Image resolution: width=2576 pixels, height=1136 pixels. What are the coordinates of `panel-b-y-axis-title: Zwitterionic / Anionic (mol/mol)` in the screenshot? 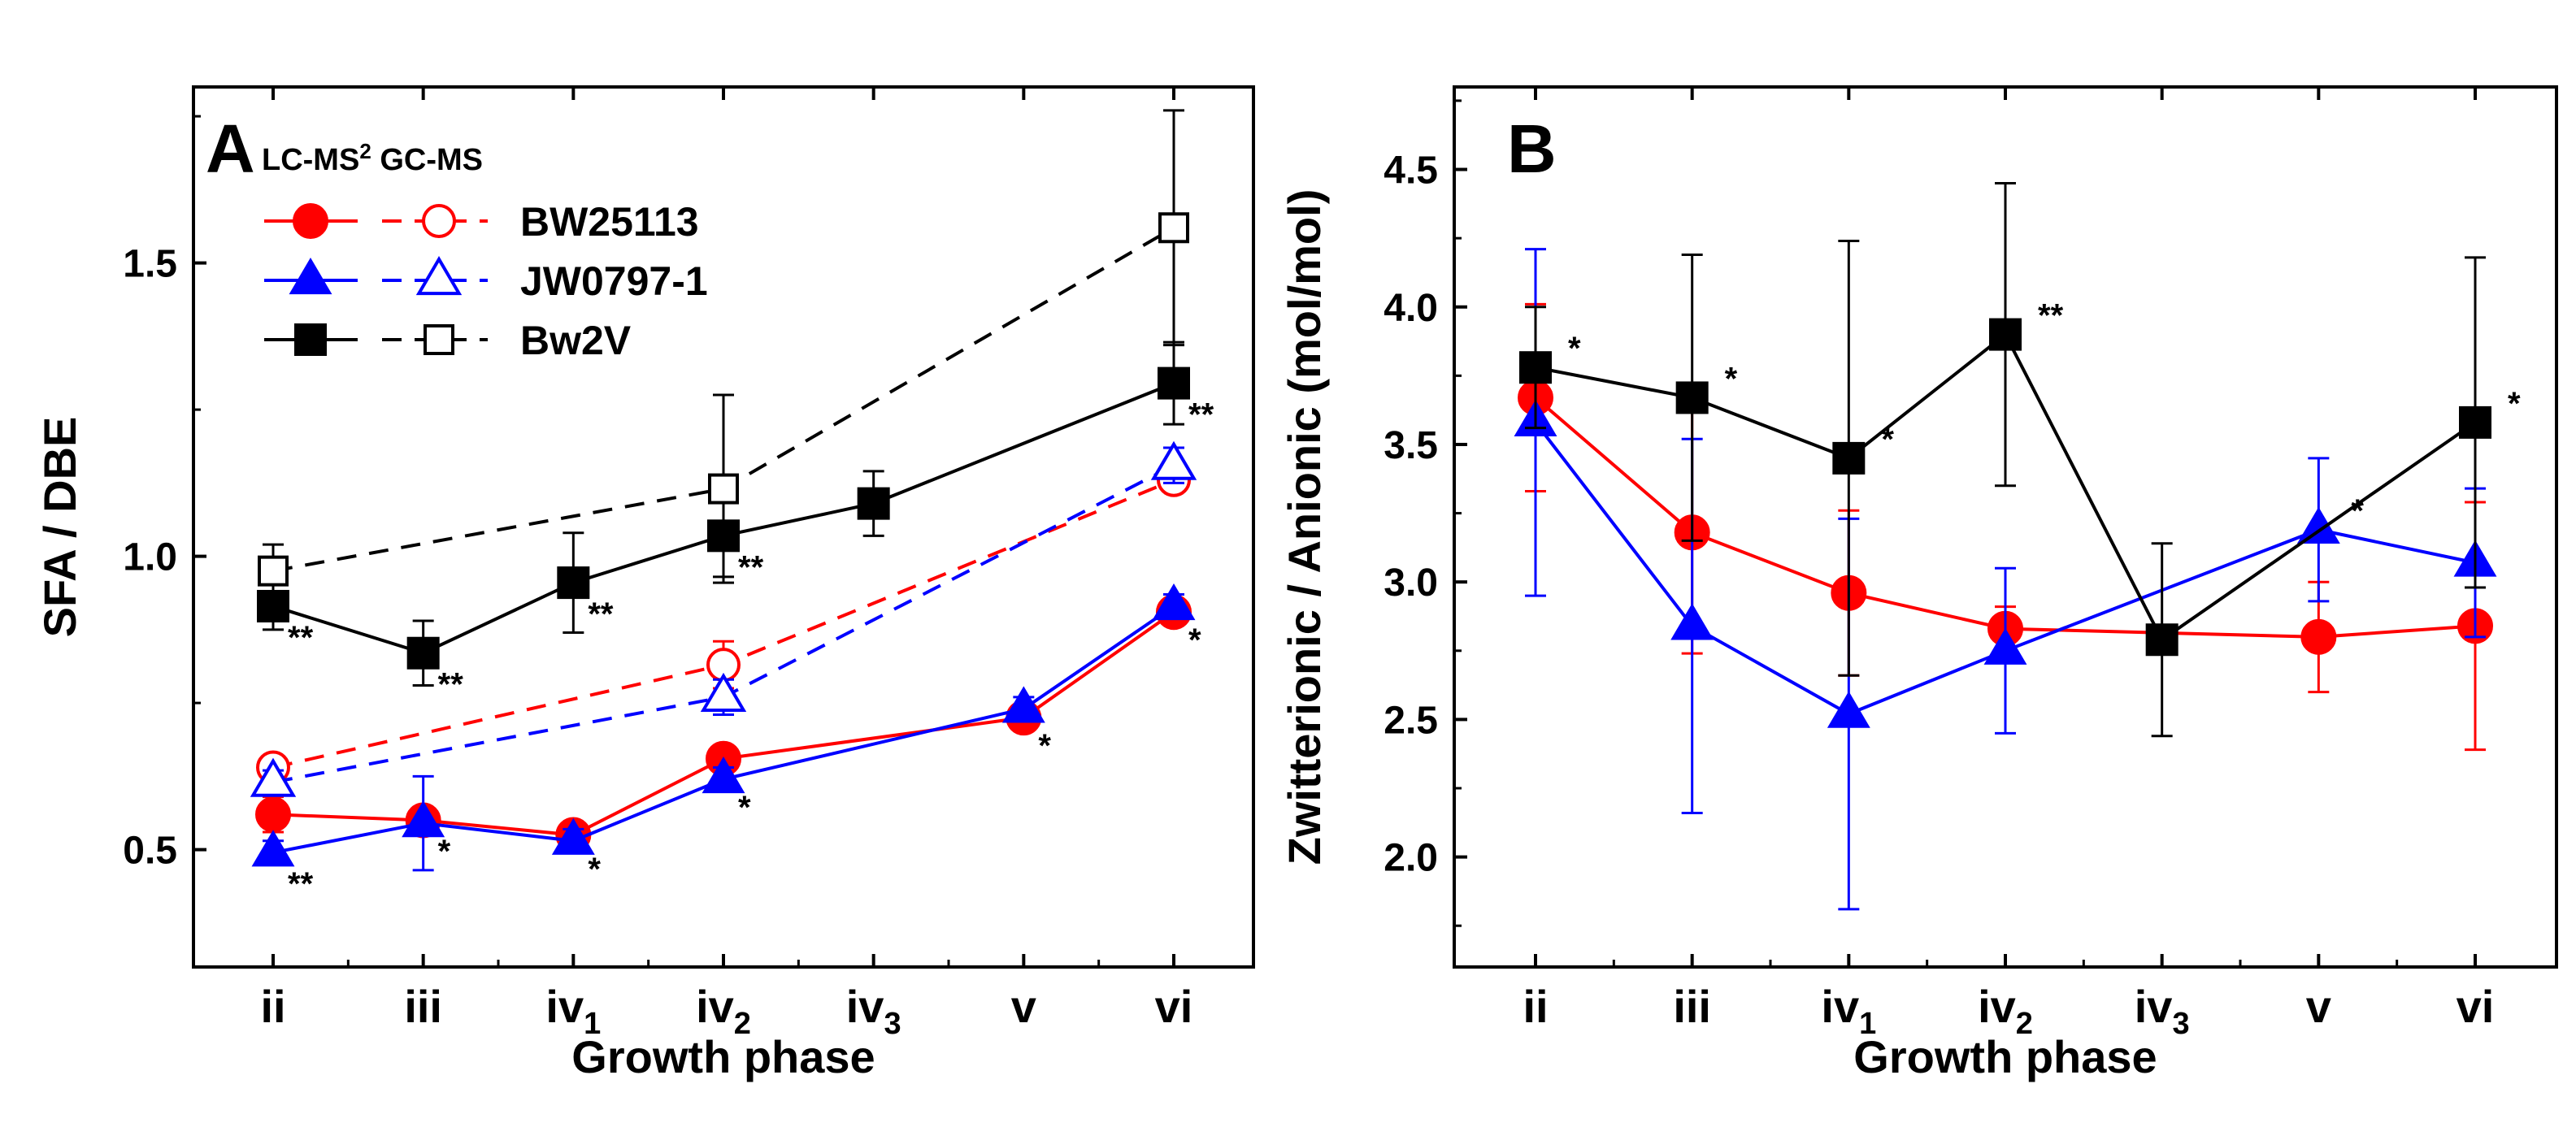 It's located at (1304, 527).